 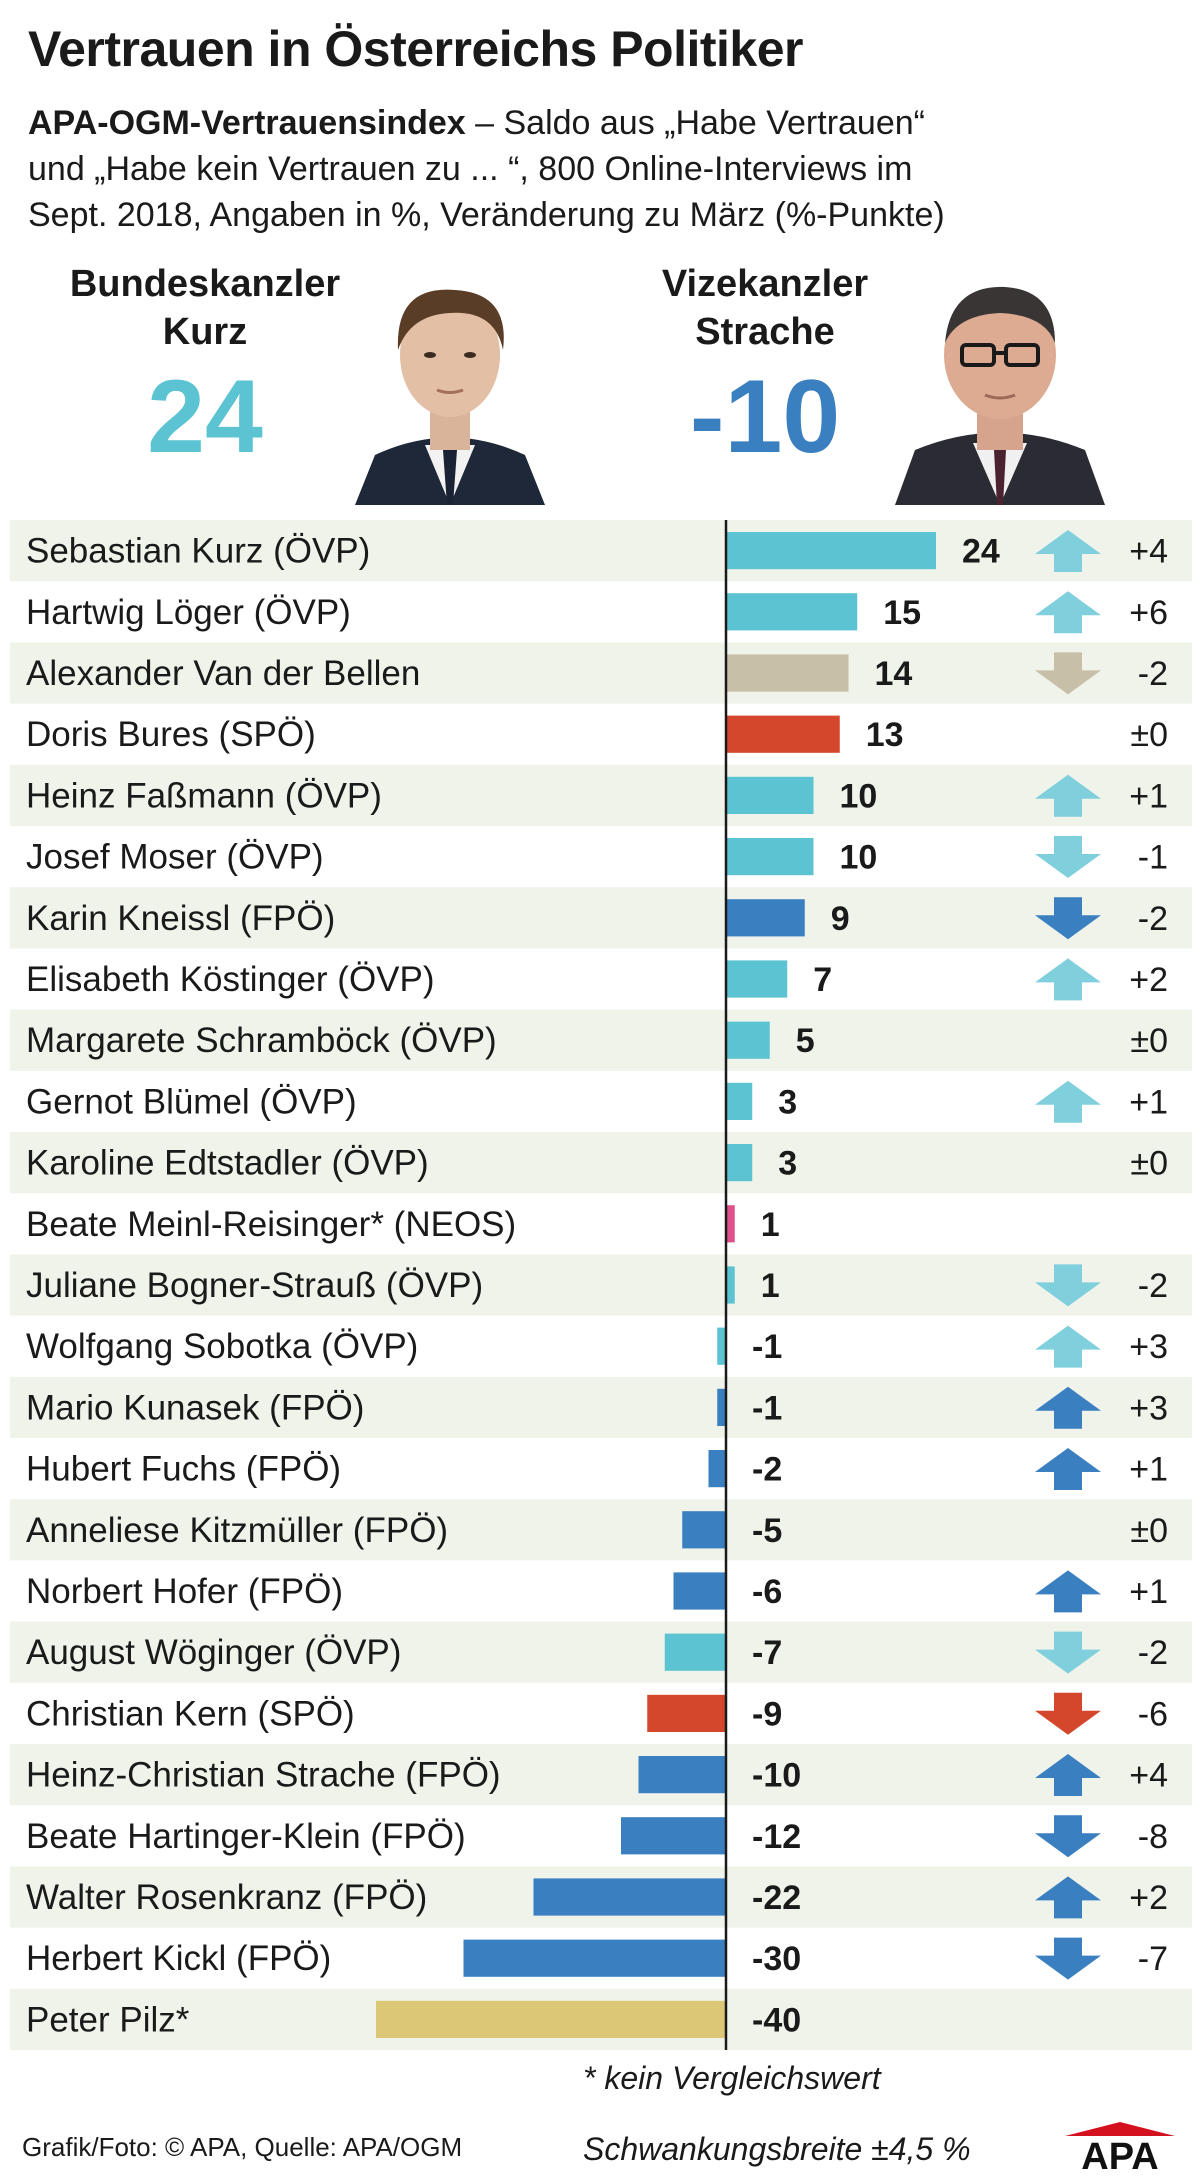 What do you see at coordinates (227, 1163) in the screenshot?
I see `row-label: Karoline Edtstadler (ÖVP)` at bounding box center [227, 1163].